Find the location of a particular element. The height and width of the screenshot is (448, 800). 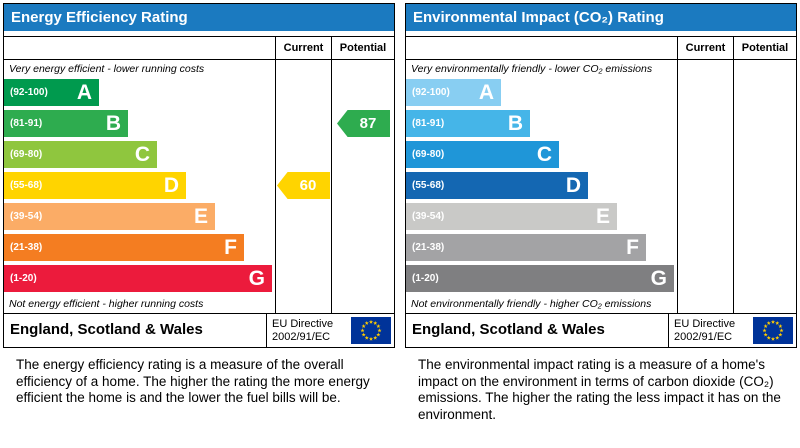

potential-rating-arrow: 87 is located at coordinates (363, 123).